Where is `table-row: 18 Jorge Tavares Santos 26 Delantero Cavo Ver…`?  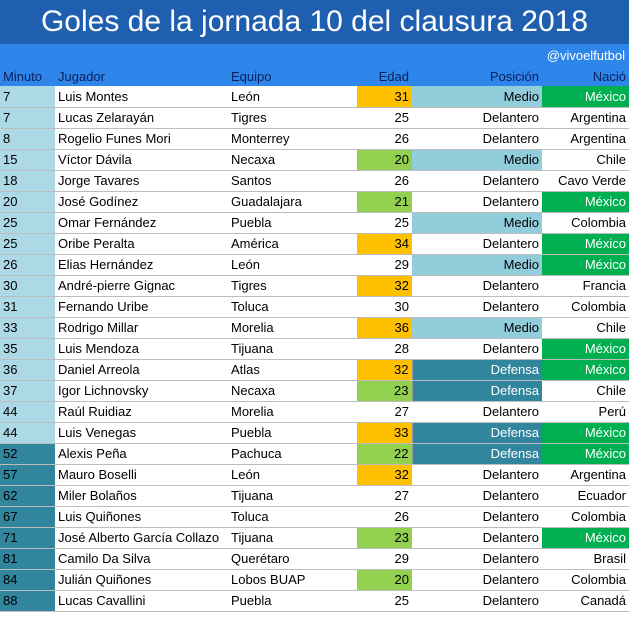
table-row: 18 Jorge Tavares Santos 26 Delantero Cavo Ver… is located at coordinates (314, 181).